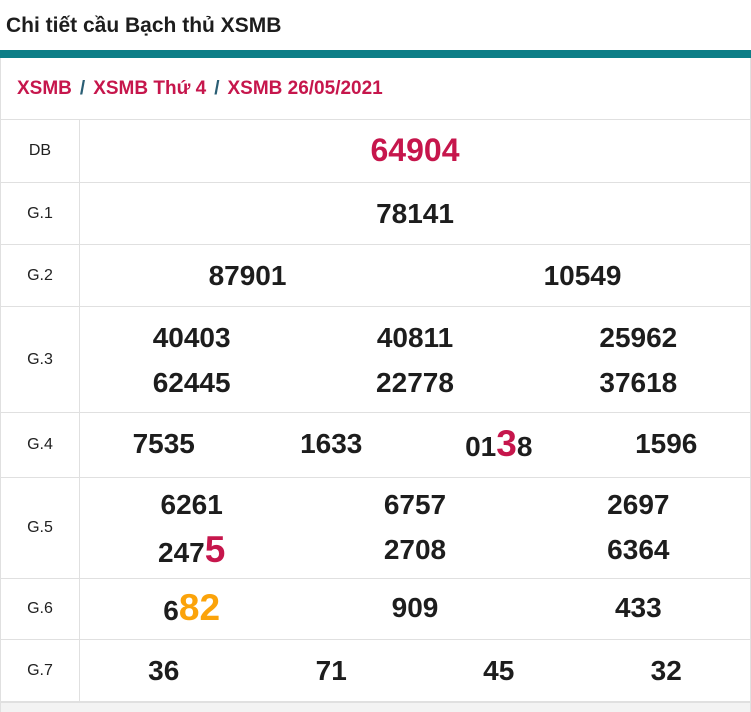  I want to click on prize-digits: 87901, so click(247, 275).